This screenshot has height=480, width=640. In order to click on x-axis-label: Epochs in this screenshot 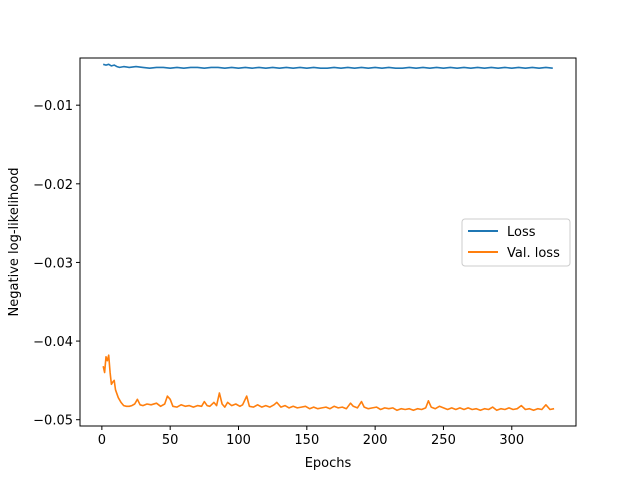, I will do `click(328, 463)`.